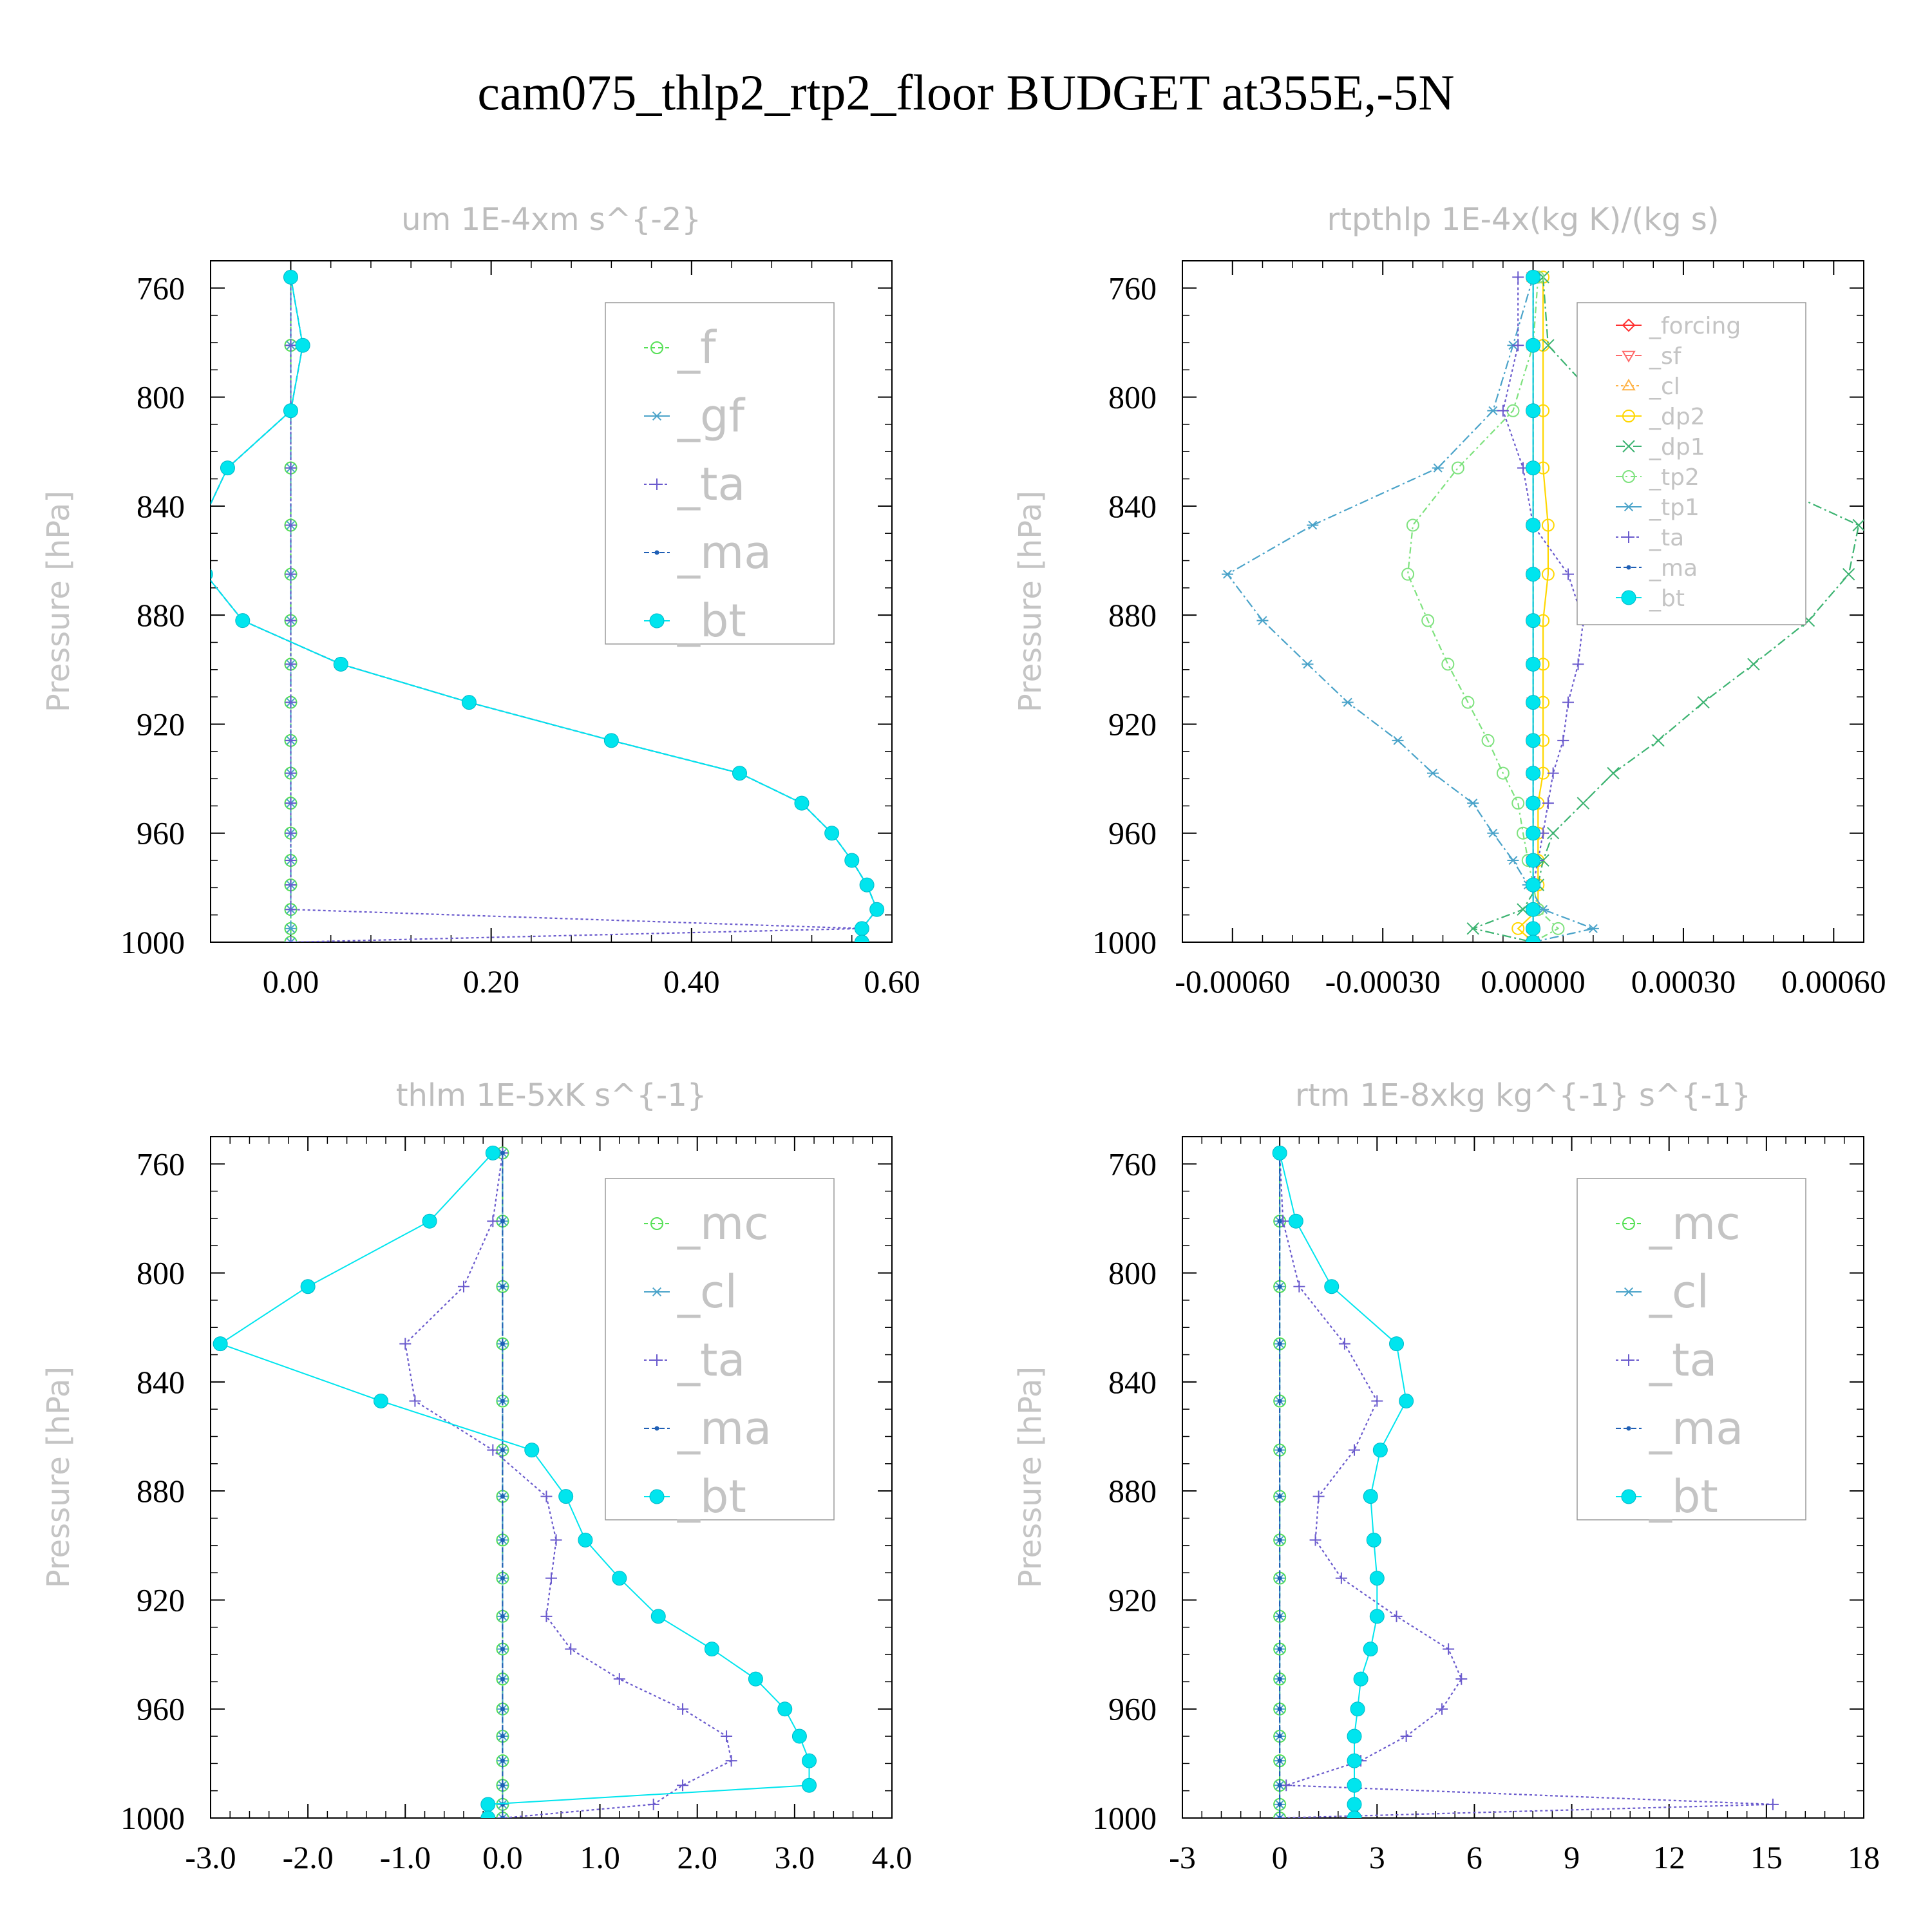  What do you see at coordinates (161, 1273) in the screenshot?
I see `y-tick-label: 800` at bounding box center [161, 1273].